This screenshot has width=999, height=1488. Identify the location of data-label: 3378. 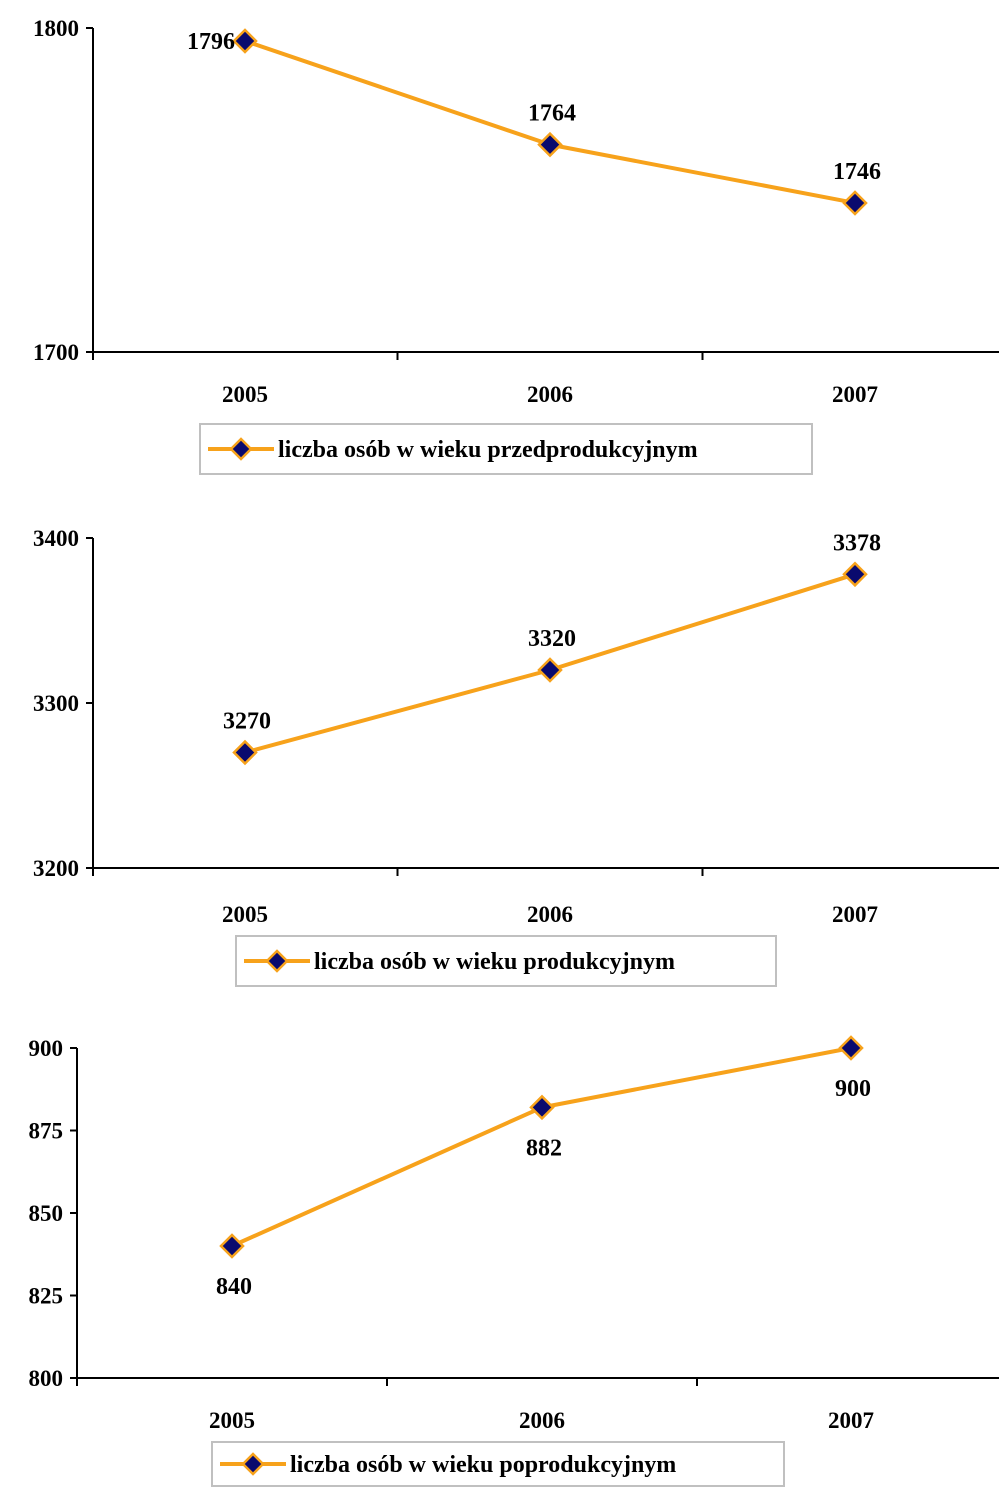
(857, 543).